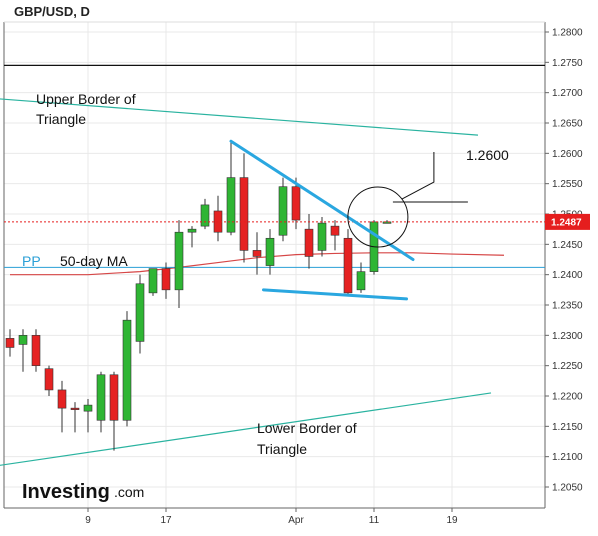  What do you see at coordinates (129, 492) in the screenshot?
I see `logo-suffix: .com` at bounding box center [129, 492].